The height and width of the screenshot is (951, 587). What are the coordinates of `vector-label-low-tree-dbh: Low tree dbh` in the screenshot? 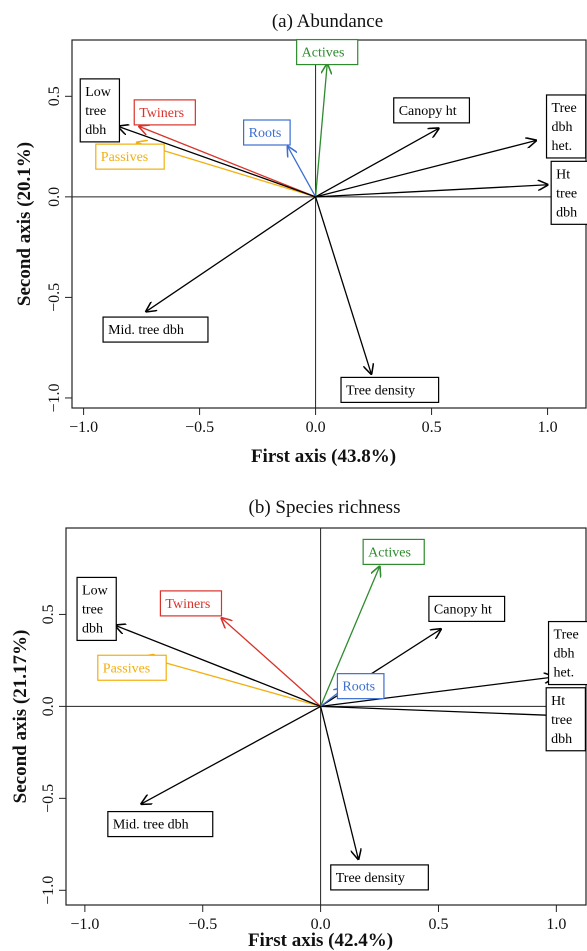 It's located at (96, 609).